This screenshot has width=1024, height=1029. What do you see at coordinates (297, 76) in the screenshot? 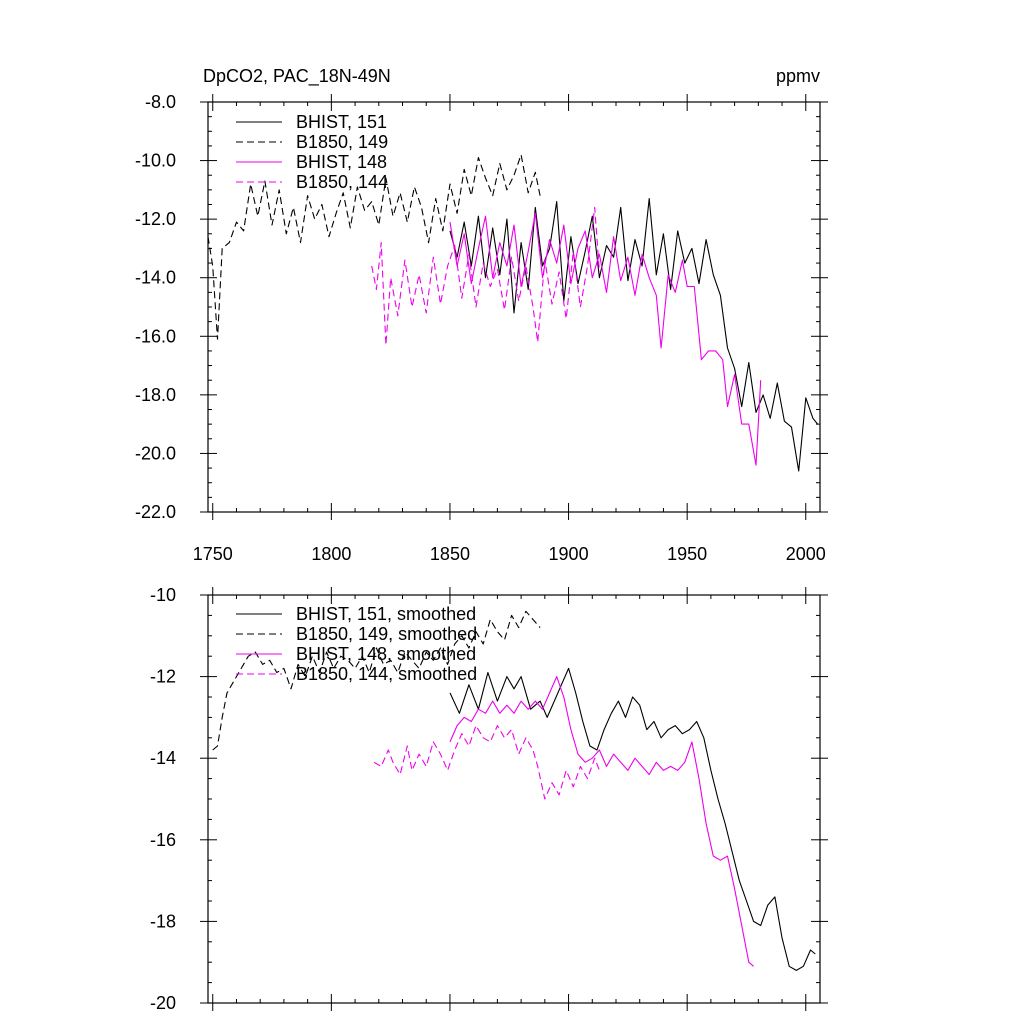
I see `top-chart-title: DpCO2, PAC_18N-49N` at bounding box center [297, 76].